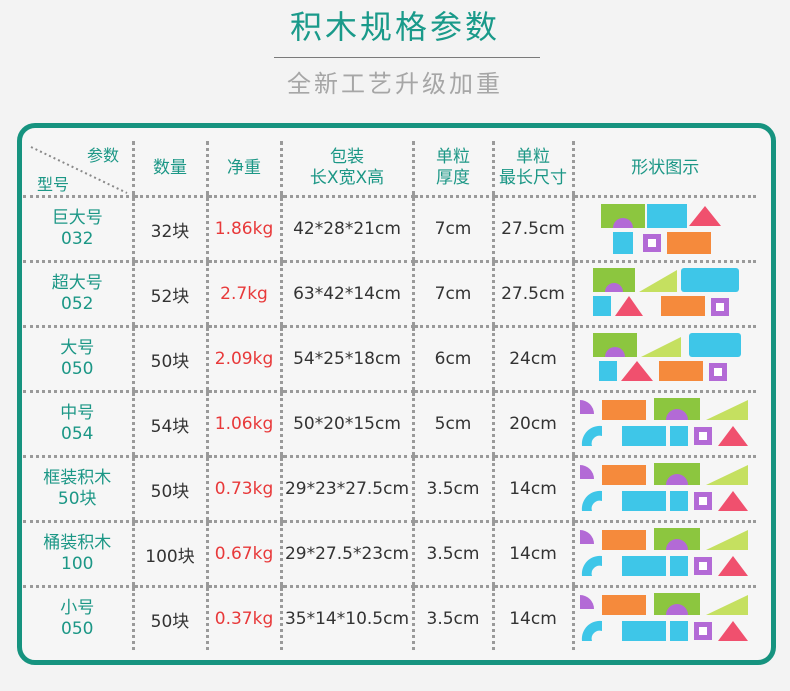  Describe the element at coordinates (243, 489) in the screenshot. I see `weight-cell: 0.73kg` at that location.